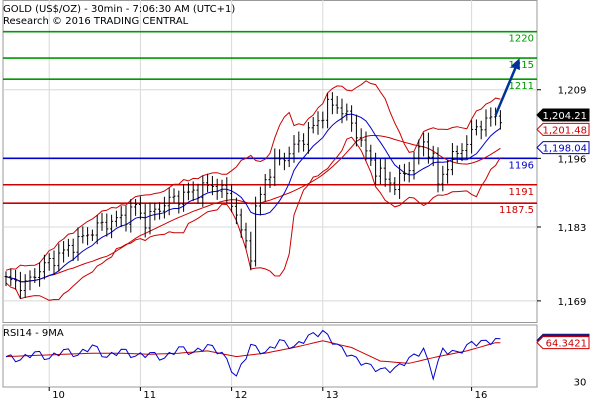 This screenshot has height=400, width=590. Describe the element at coordinates (580, 382) in the screenshot. I see `rsi-tick-label: 30` at that location.